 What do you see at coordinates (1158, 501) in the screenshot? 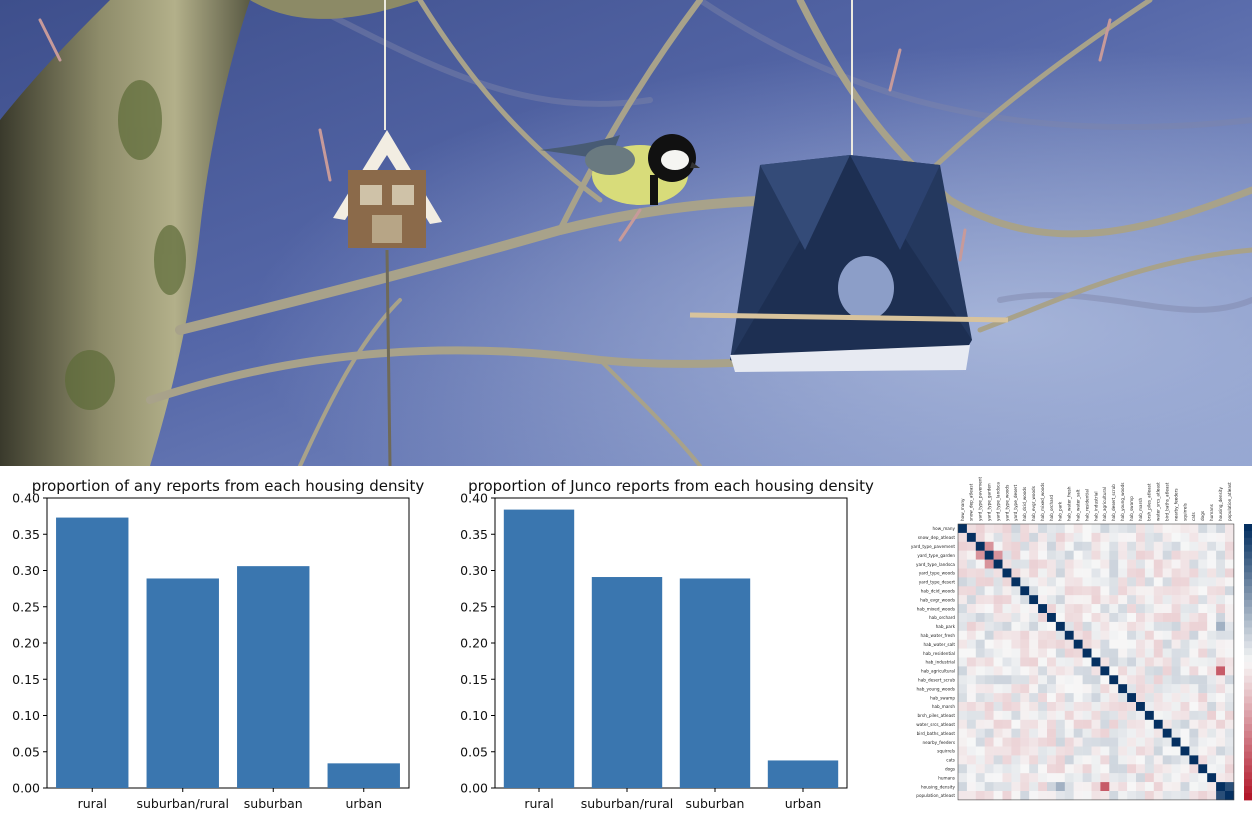
I see `heatmap-col-label: water_srcs_atleast` at bounding box center [1158, 501].